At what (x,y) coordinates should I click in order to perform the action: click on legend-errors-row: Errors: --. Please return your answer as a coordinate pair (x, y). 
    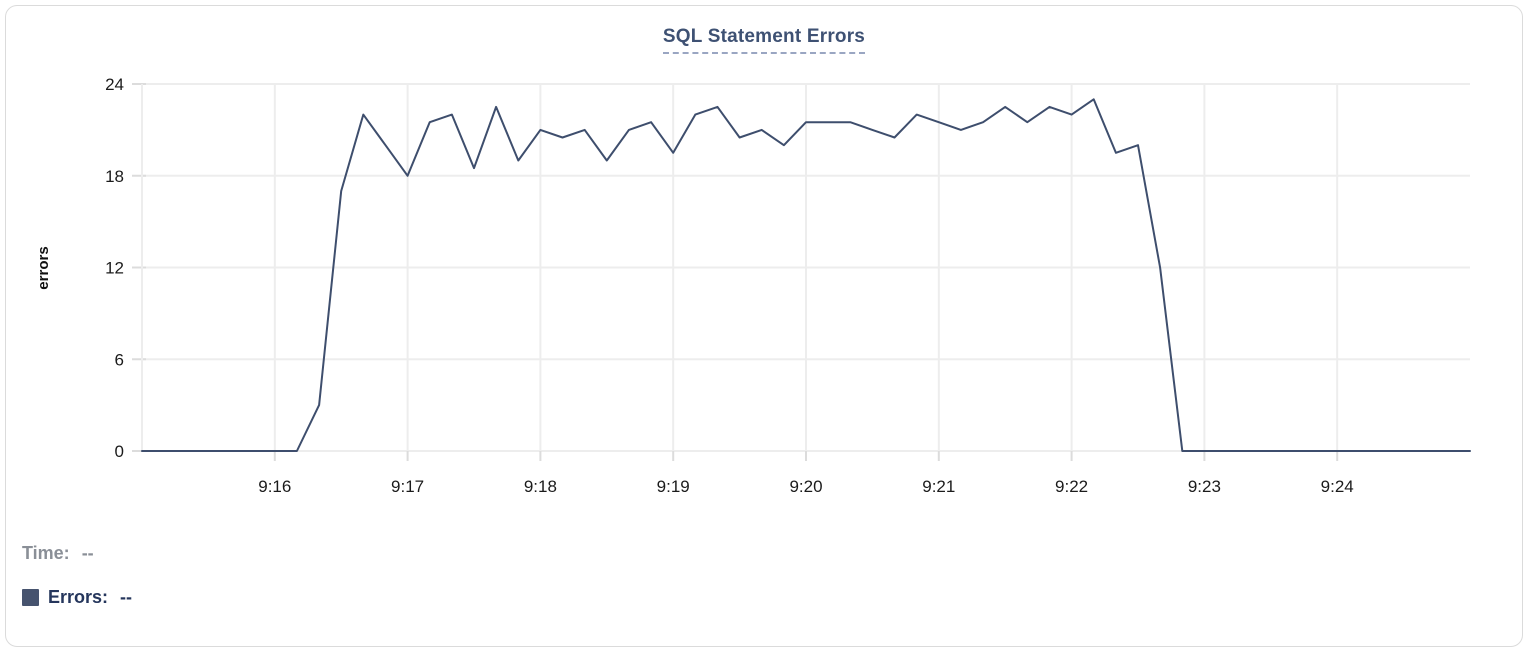
    Looking at the image, I should click on (77, 597).